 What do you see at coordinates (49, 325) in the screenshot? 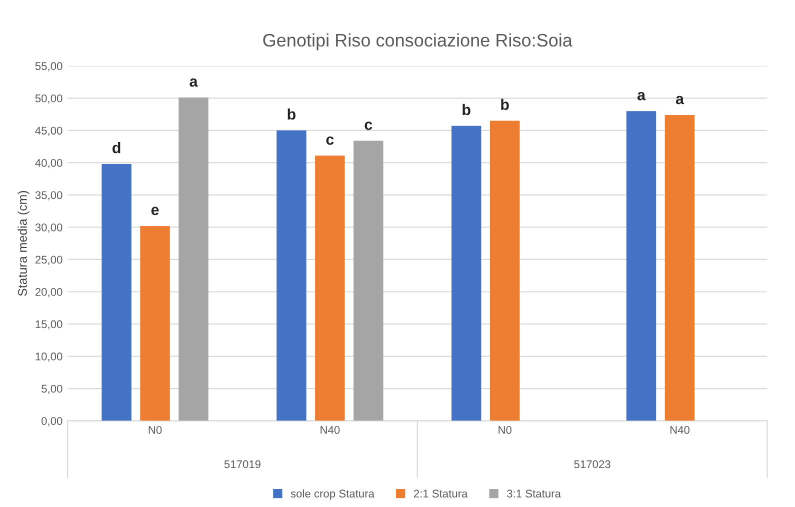
I see `y-tick-label: 15,00` at bounding box center [49, 325].